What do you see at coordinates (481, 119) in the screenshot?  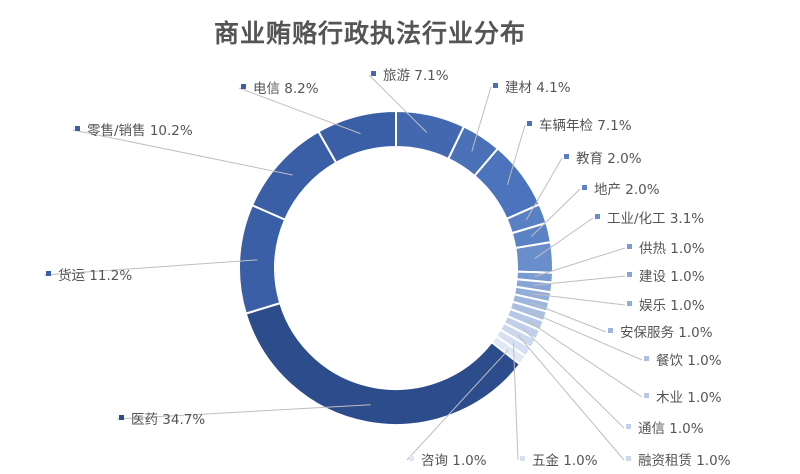 I see `leader-line-建材` at bounding box center [481, 119].